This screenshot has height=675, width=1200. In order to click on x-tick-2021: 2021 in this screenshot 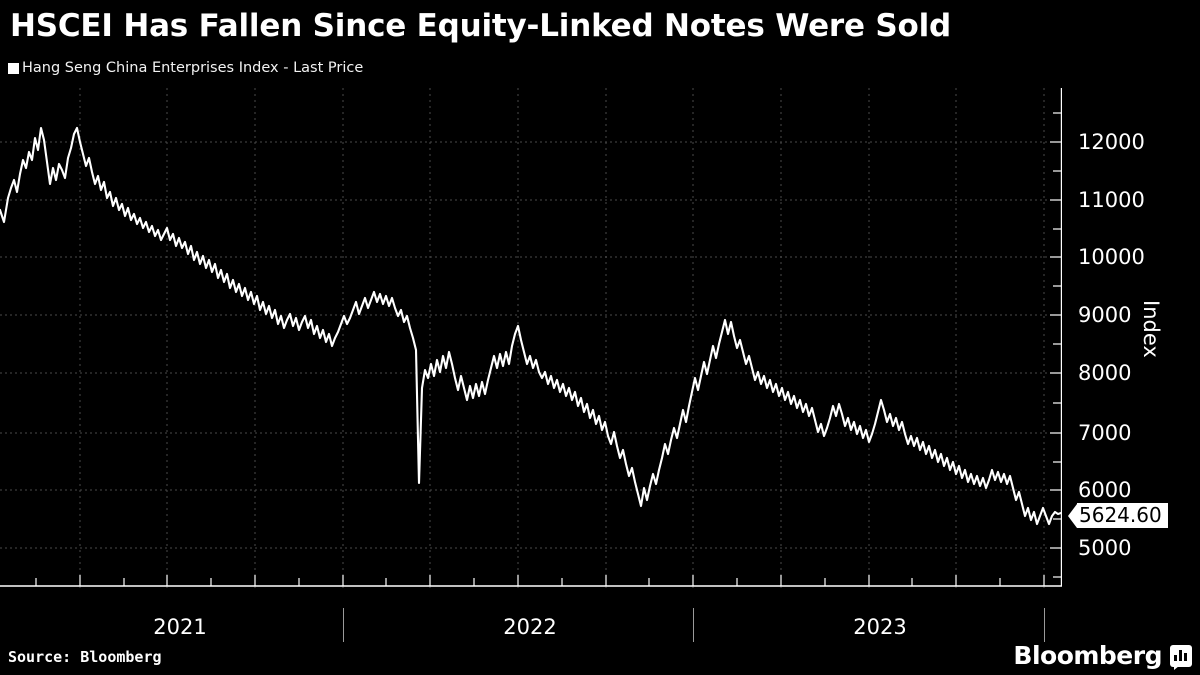, I will do `click(180, 627)`.